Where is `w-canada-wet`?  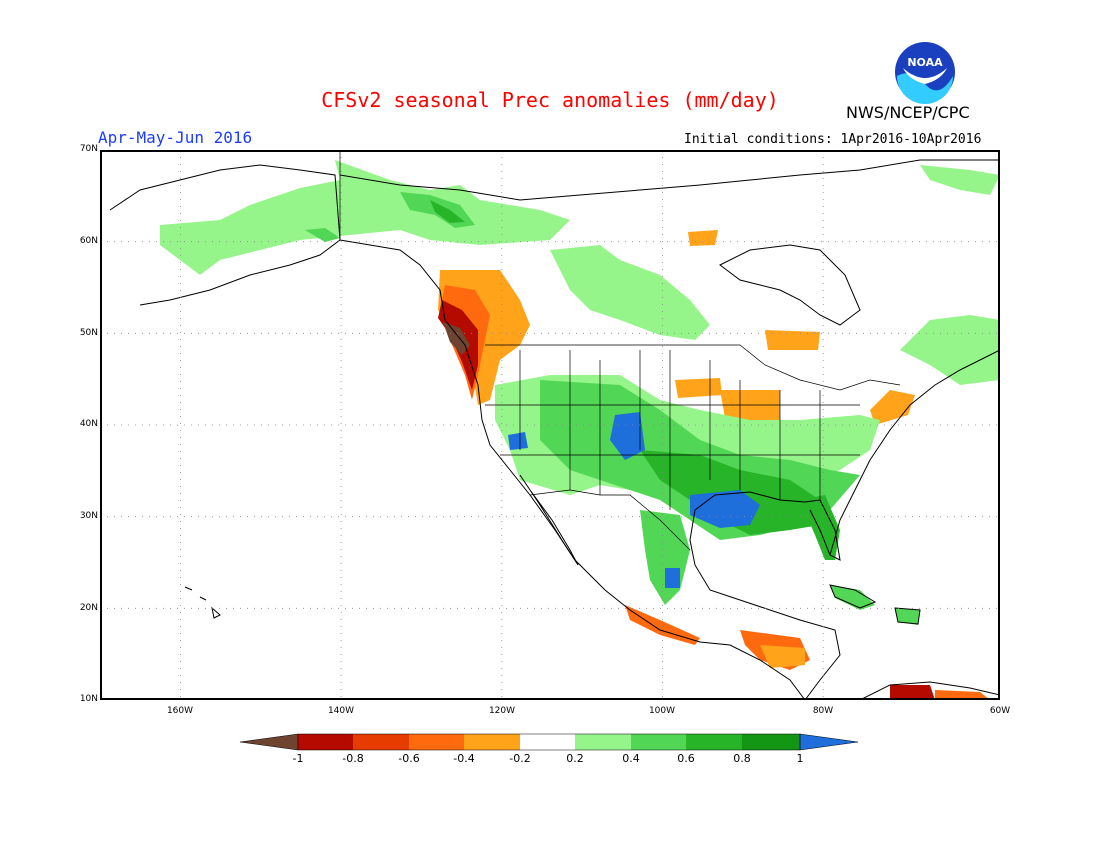 w-canada-wet is located at coordinates (630, 292).